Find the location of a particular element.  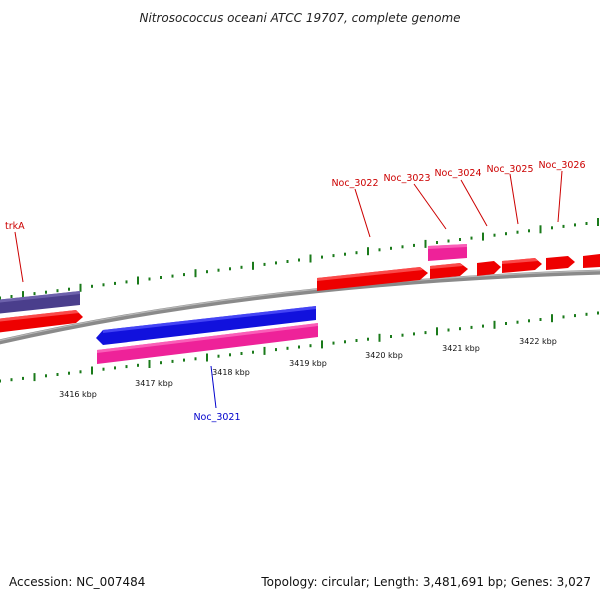

accession-text: Accession: NC_007484 is located at coordinates (77, 582).